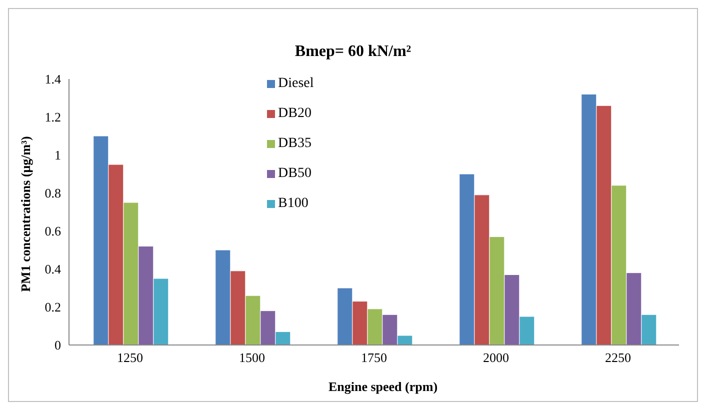 This screenshot has width=707, height=412. Describe the element at coordinates (383, 387) in the screenshot. I see `x-axis-title: Engine speed (rpm)` at that location.